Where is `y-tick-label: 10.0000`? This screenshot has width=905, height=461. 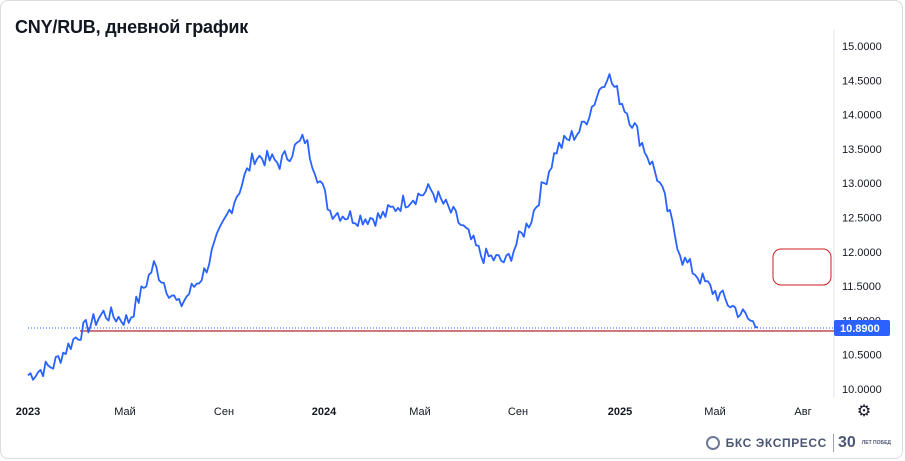 y-tick-label: 10.0000 is located at coordinates (862, 390).